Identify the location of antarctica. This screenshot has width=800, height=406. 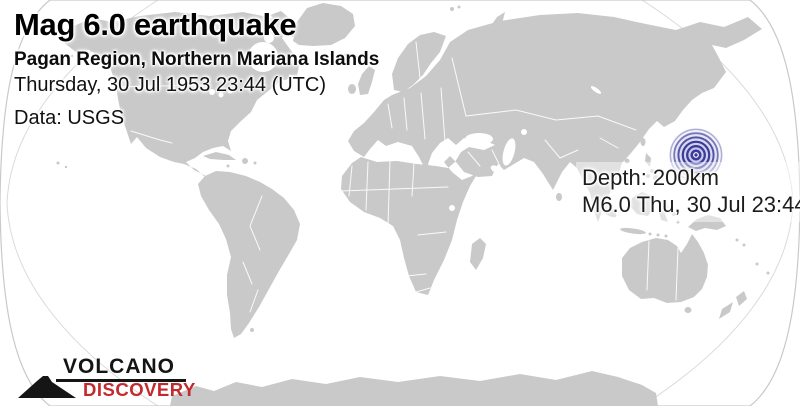
(414, 388).